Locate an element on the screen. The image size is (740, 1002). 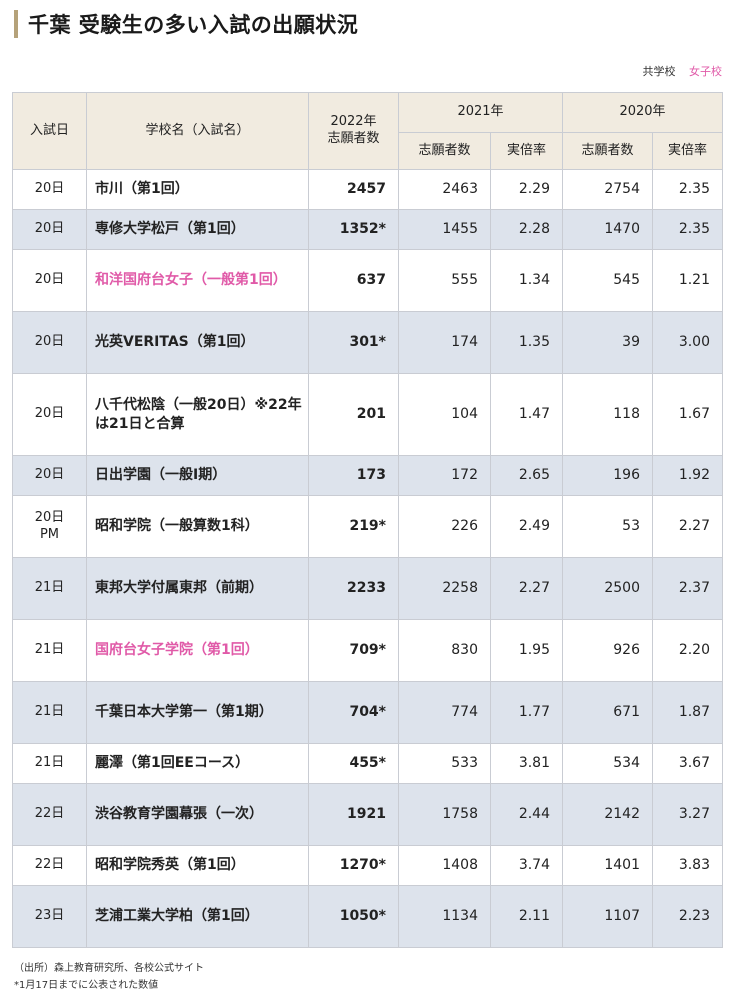
cell-2020-ratio: 3.83 is located at coordinates (687, 865).